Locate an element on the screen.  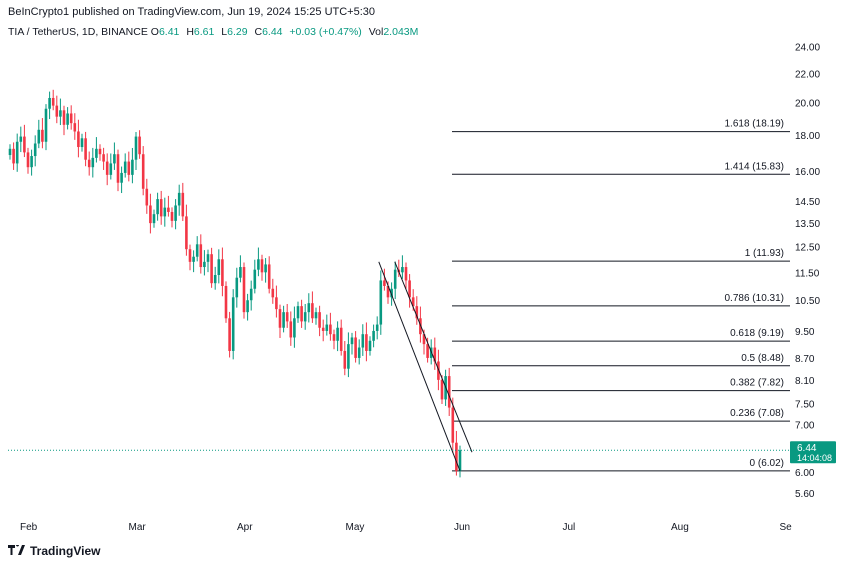
y-tick-label: 14.50 is located at coordinates (807, 202).